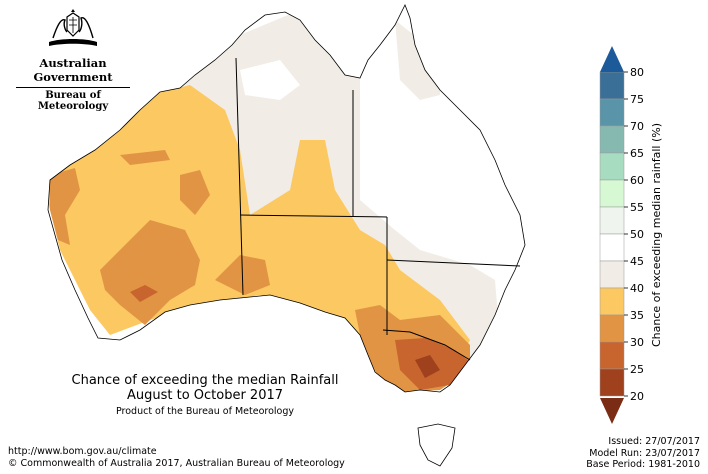  Describe the element at coordinates (637, 207) in the screenshot. I see `legend-tick-label: 55` at that location.